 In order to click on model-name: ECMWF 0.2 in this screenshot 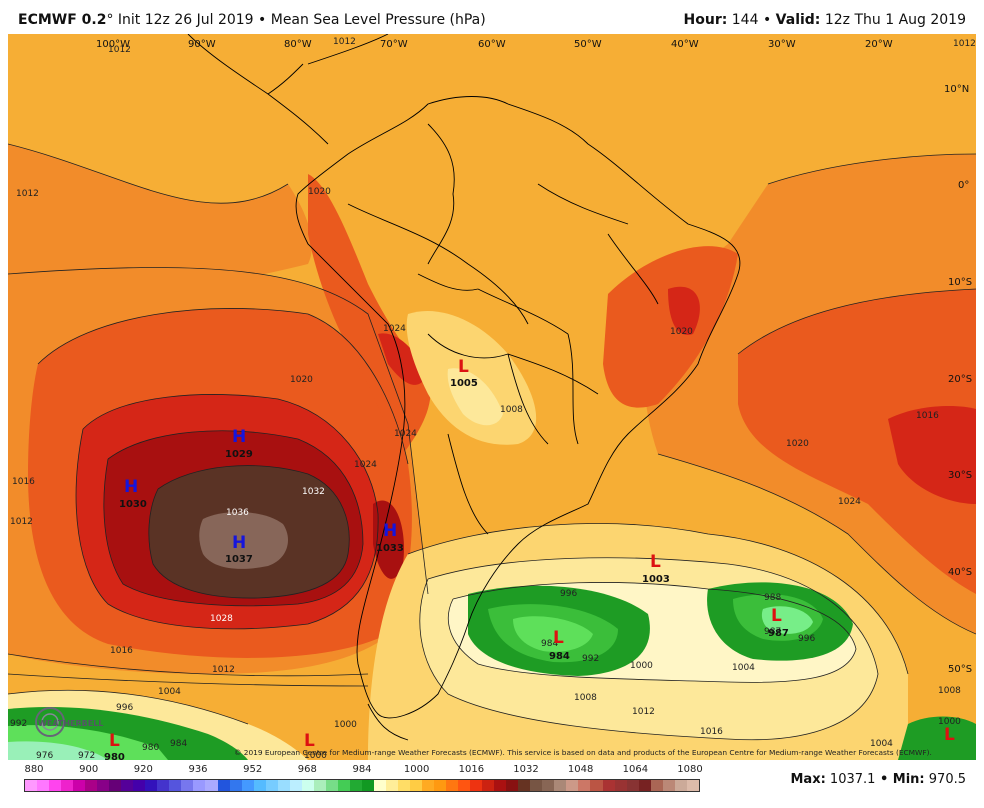, I will do `click(62, 20)`.